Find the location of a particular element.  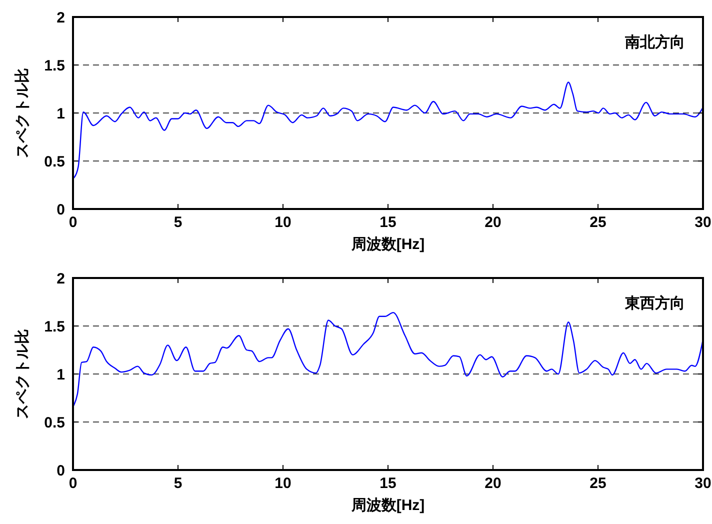

text: 南北方向 is located at coordinates (654, 42).